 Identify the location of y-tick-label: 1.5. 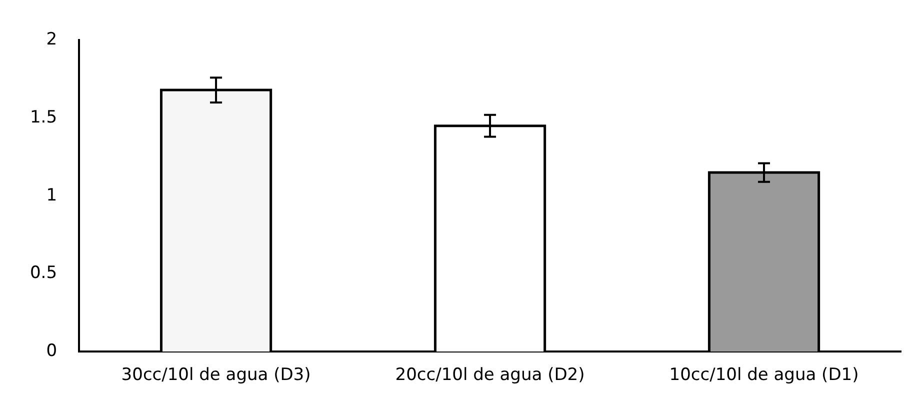
(44, 117).